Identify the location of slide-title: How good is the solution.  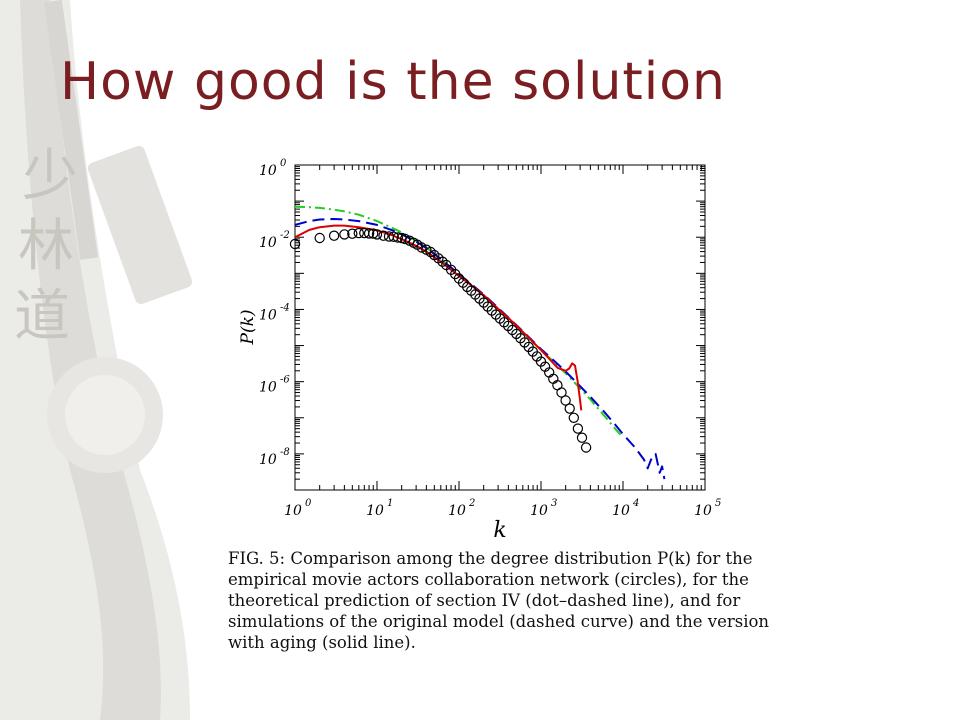
(393, 82).